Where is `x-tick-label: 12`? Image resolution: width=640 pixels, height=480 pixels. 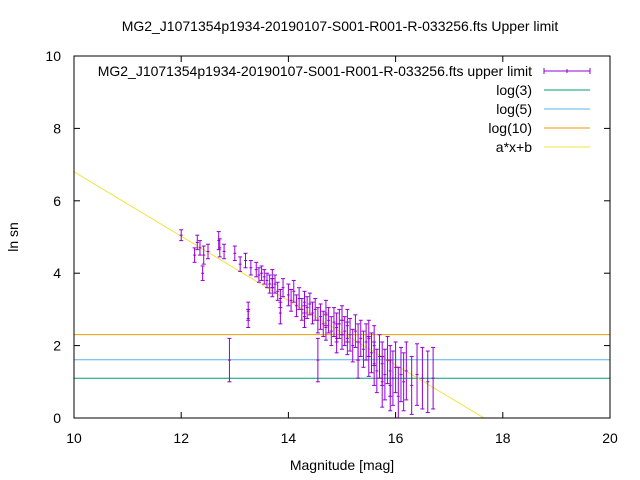 x-tick-label: 12 is located at coordinates (181, 438).